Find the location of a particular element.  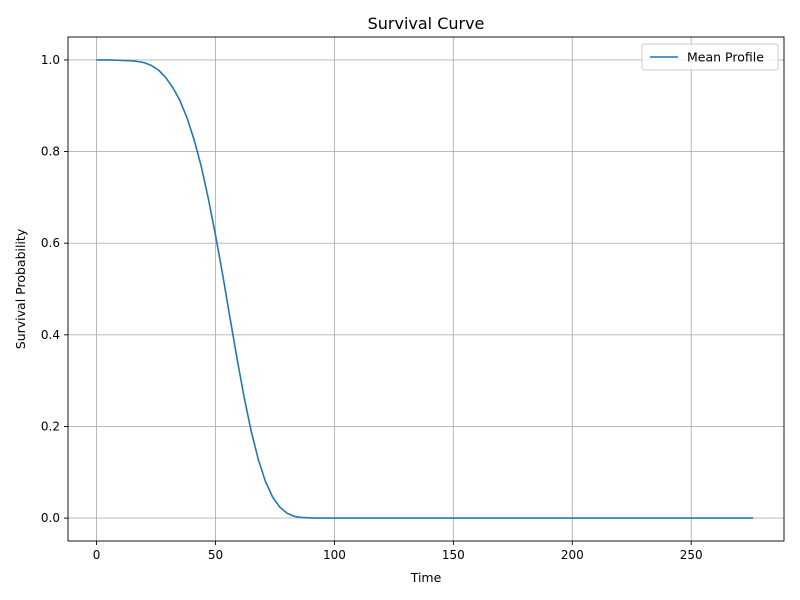

x-tick-label: 200 is located at coordinates (572, 555).